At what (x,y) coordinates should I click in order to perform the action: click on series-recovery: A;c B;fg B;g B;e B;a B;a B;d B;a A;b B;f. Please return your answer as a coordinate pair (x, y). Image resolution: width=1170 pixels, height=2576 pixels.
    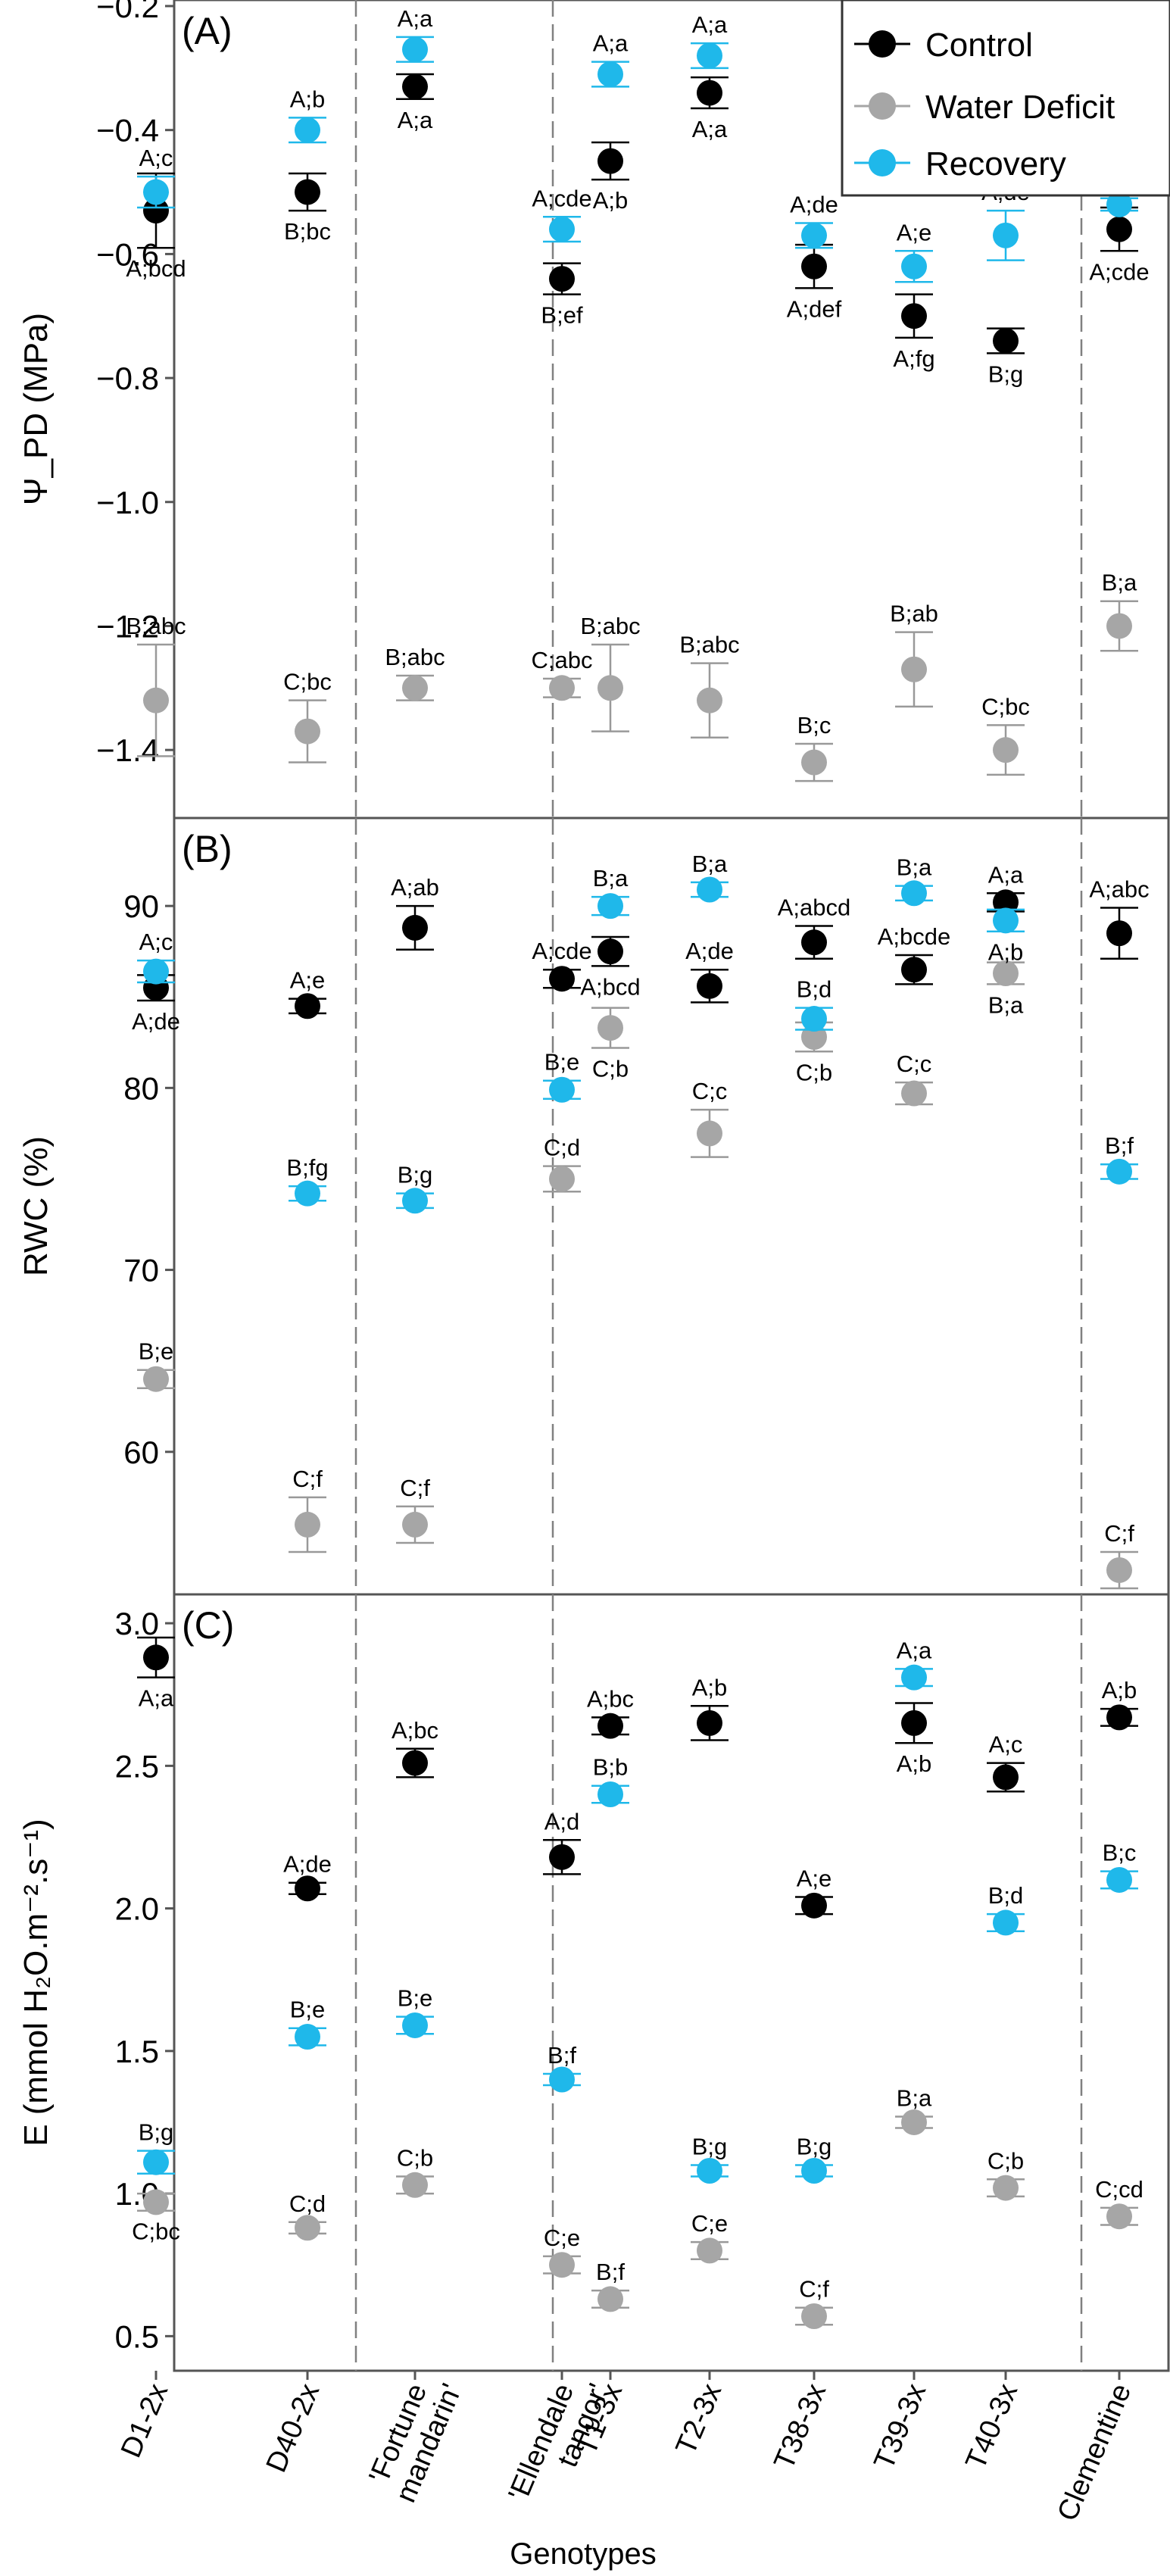
    Looking at the image, I should click on (637, 1033).